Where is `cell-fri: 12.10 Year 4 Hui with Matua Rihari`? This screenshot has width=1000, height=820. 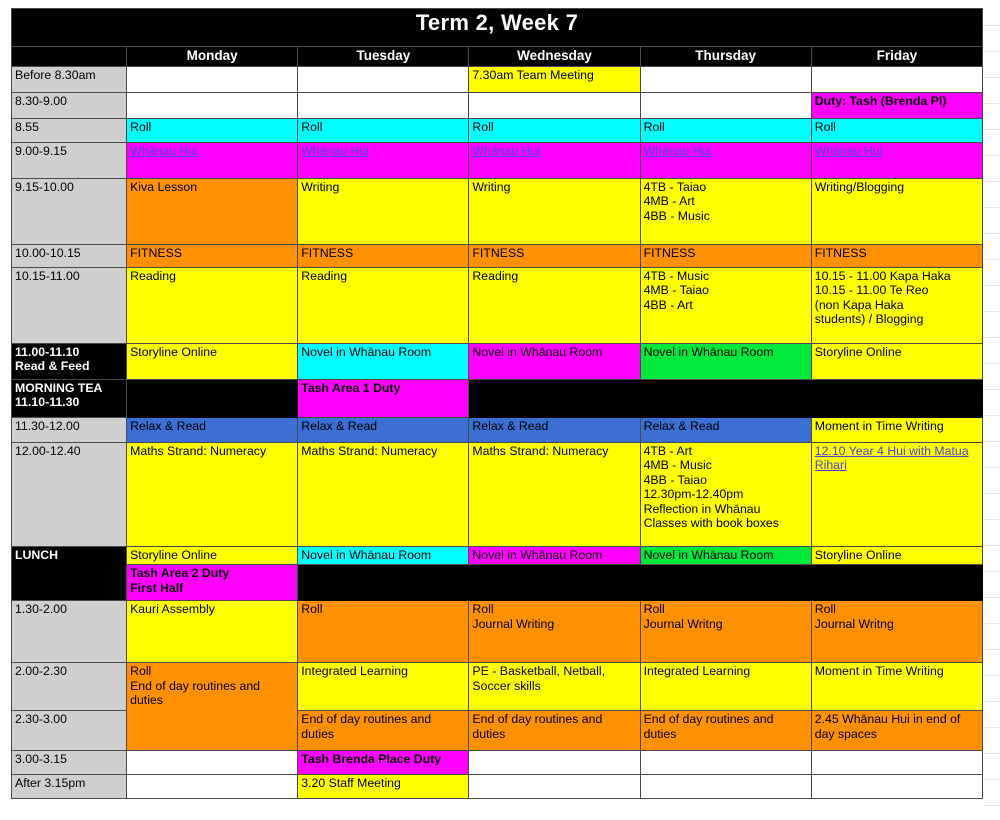 cell-fri: 12.10 Year 4 Hui with Matua Rihari is located at coordinates (897, 494).